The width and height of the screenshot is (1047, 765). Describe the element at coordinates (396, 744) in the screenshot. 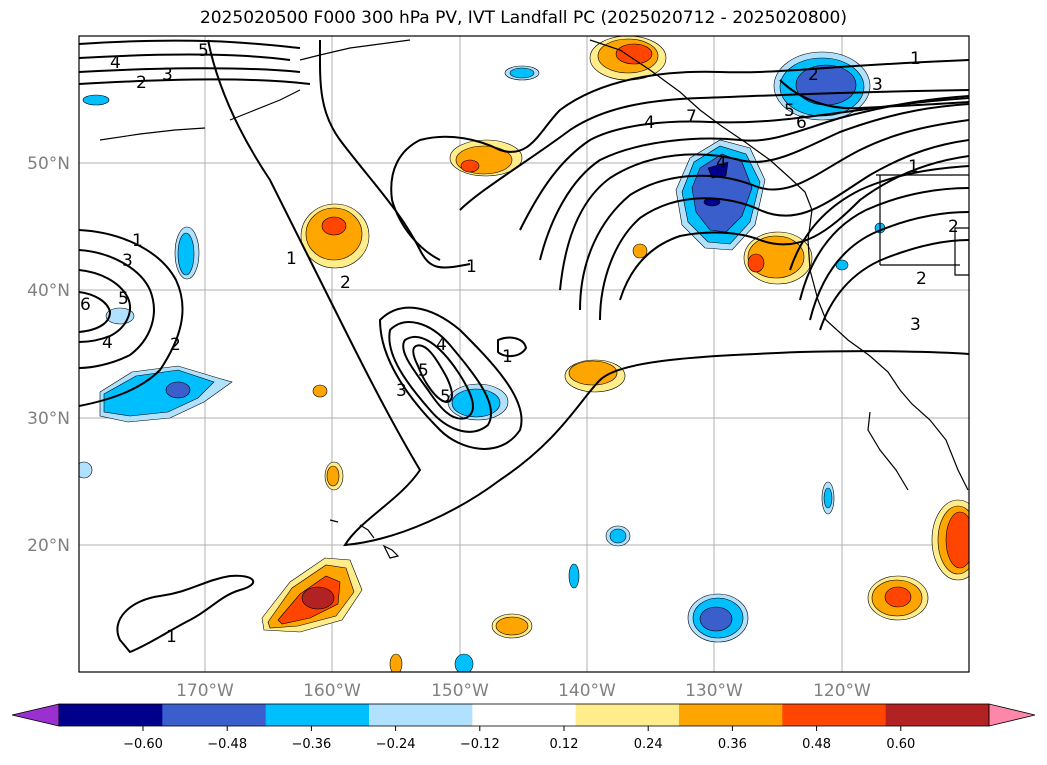

I see `colorbar-tick-label: −0.24` at that location.